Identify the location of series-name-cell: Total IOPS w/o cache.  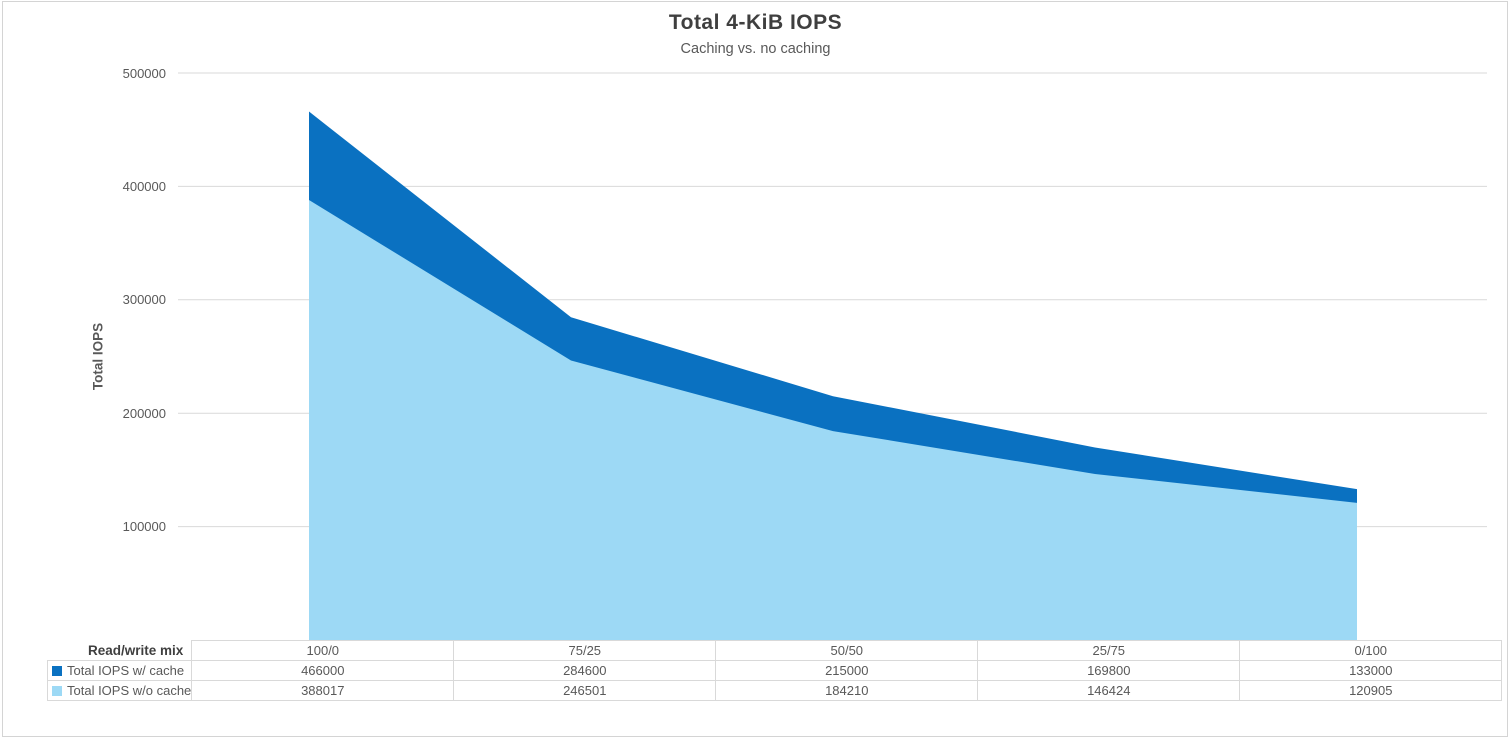
(119, 690).